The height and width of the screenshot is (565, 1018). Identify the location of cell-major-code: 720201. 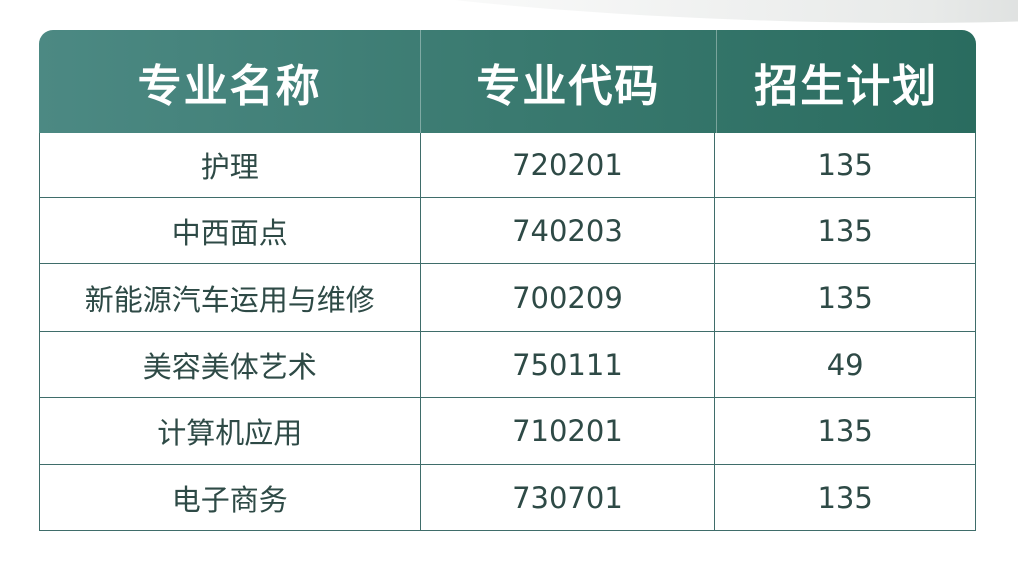
(568, 165).